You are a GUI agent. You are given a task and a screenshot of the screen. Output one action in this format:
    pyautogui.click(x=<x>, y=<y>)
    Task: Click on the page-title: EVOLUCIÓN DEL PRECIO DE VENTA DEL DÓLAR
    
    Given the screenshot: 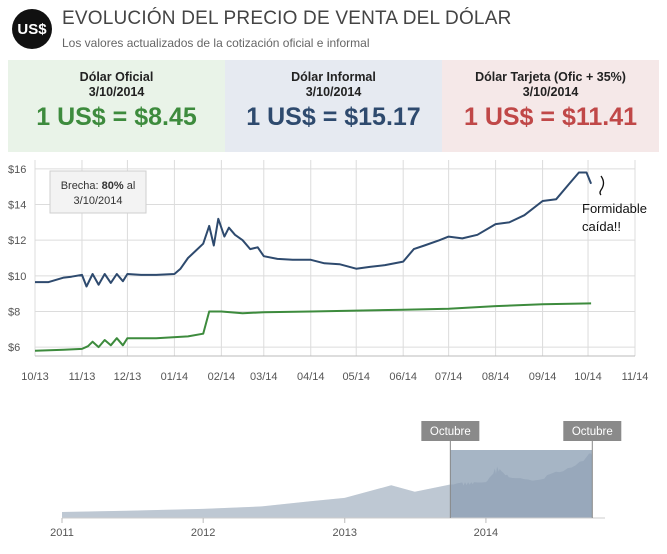 What is the action you would take?
    pyautogui.click(x=287, y=18)
    